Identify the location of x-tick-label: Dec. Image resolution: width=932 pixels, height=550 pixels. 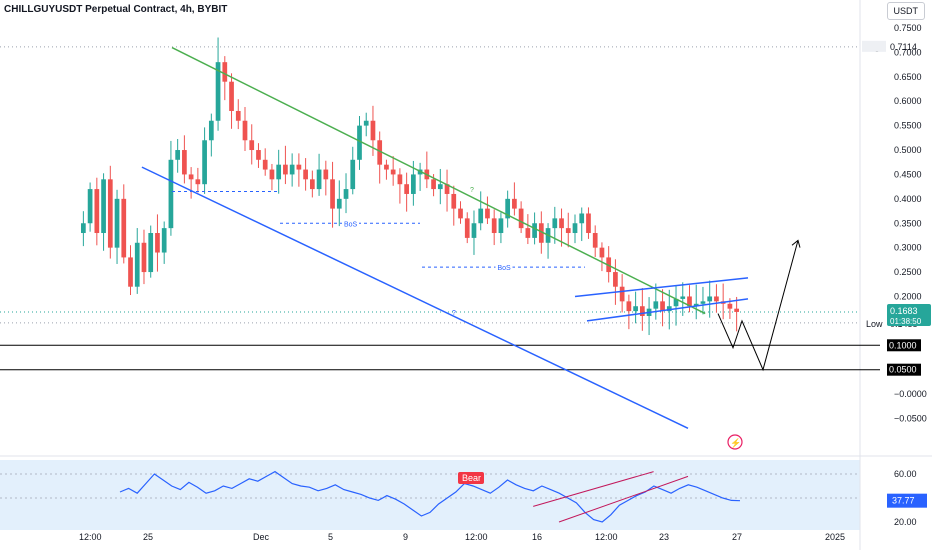
(261, 537).